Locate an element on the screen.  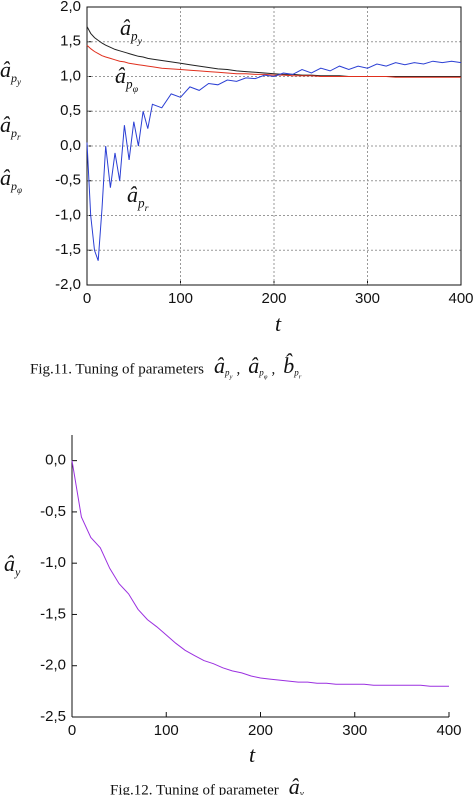
y-tick-label: 1,5 is located at coordinates (70, 41).